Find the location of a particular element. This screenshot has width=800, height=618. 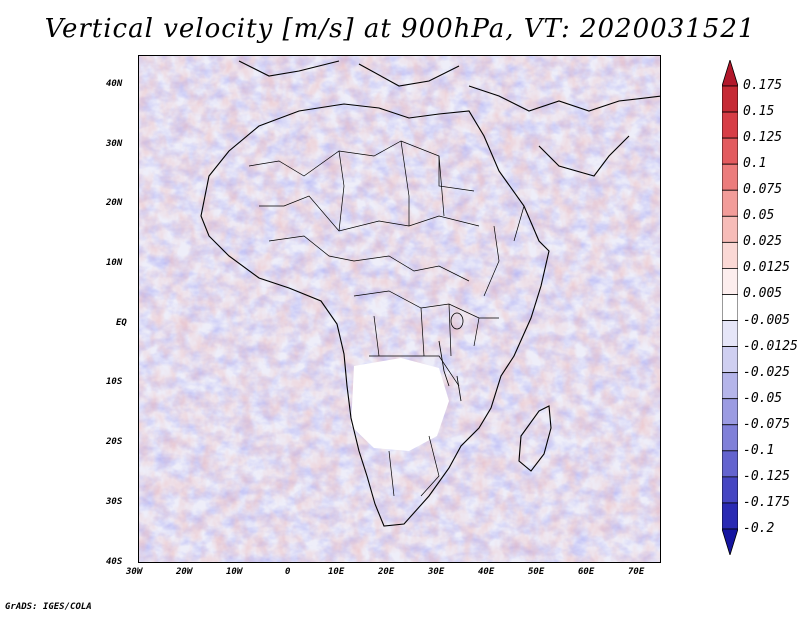

colorbar-label: -0.005 is located at coordinates (766, 320).